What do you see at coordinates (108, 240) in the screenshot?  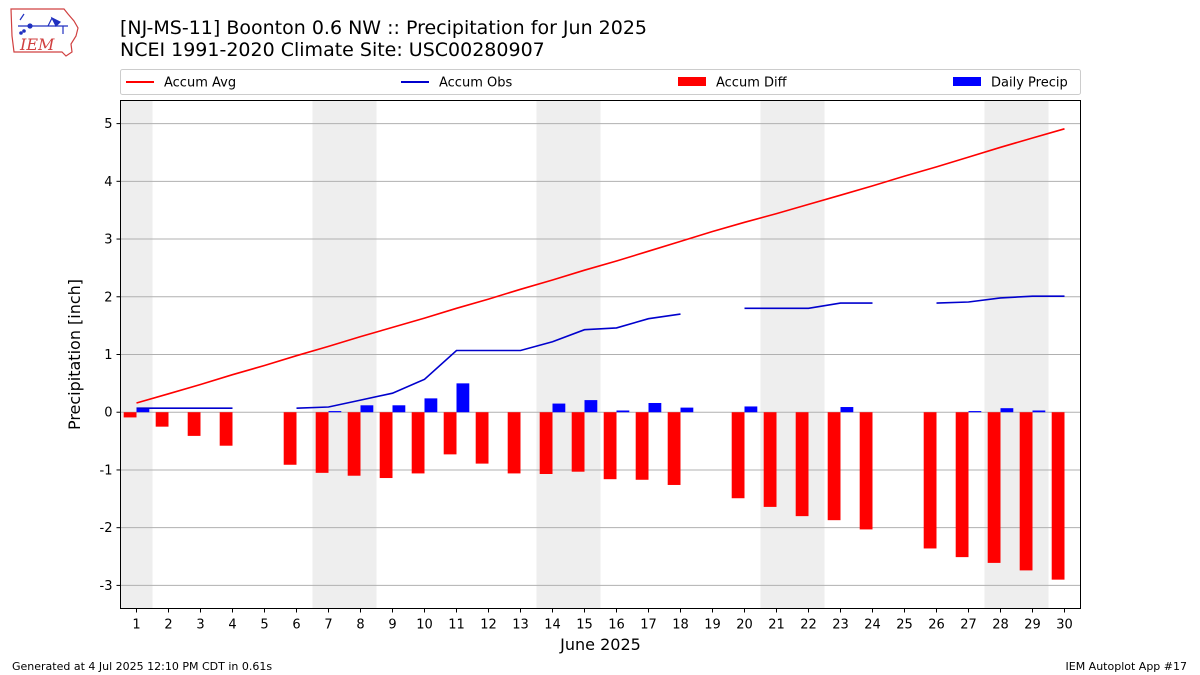 I see `y-tick-label: 3` at bounding box center [108, 240].